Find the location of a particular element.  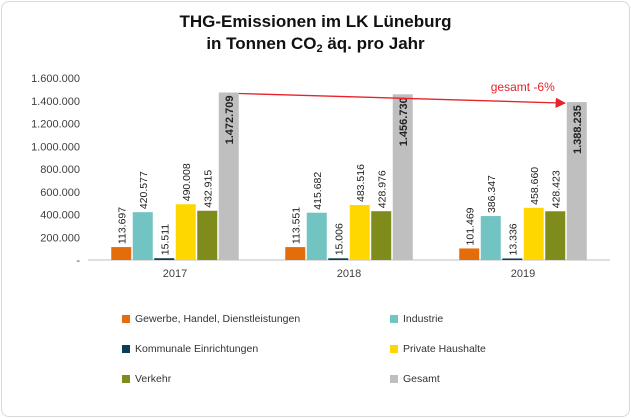

annotation-arrow is located at coordinates (402, 100).